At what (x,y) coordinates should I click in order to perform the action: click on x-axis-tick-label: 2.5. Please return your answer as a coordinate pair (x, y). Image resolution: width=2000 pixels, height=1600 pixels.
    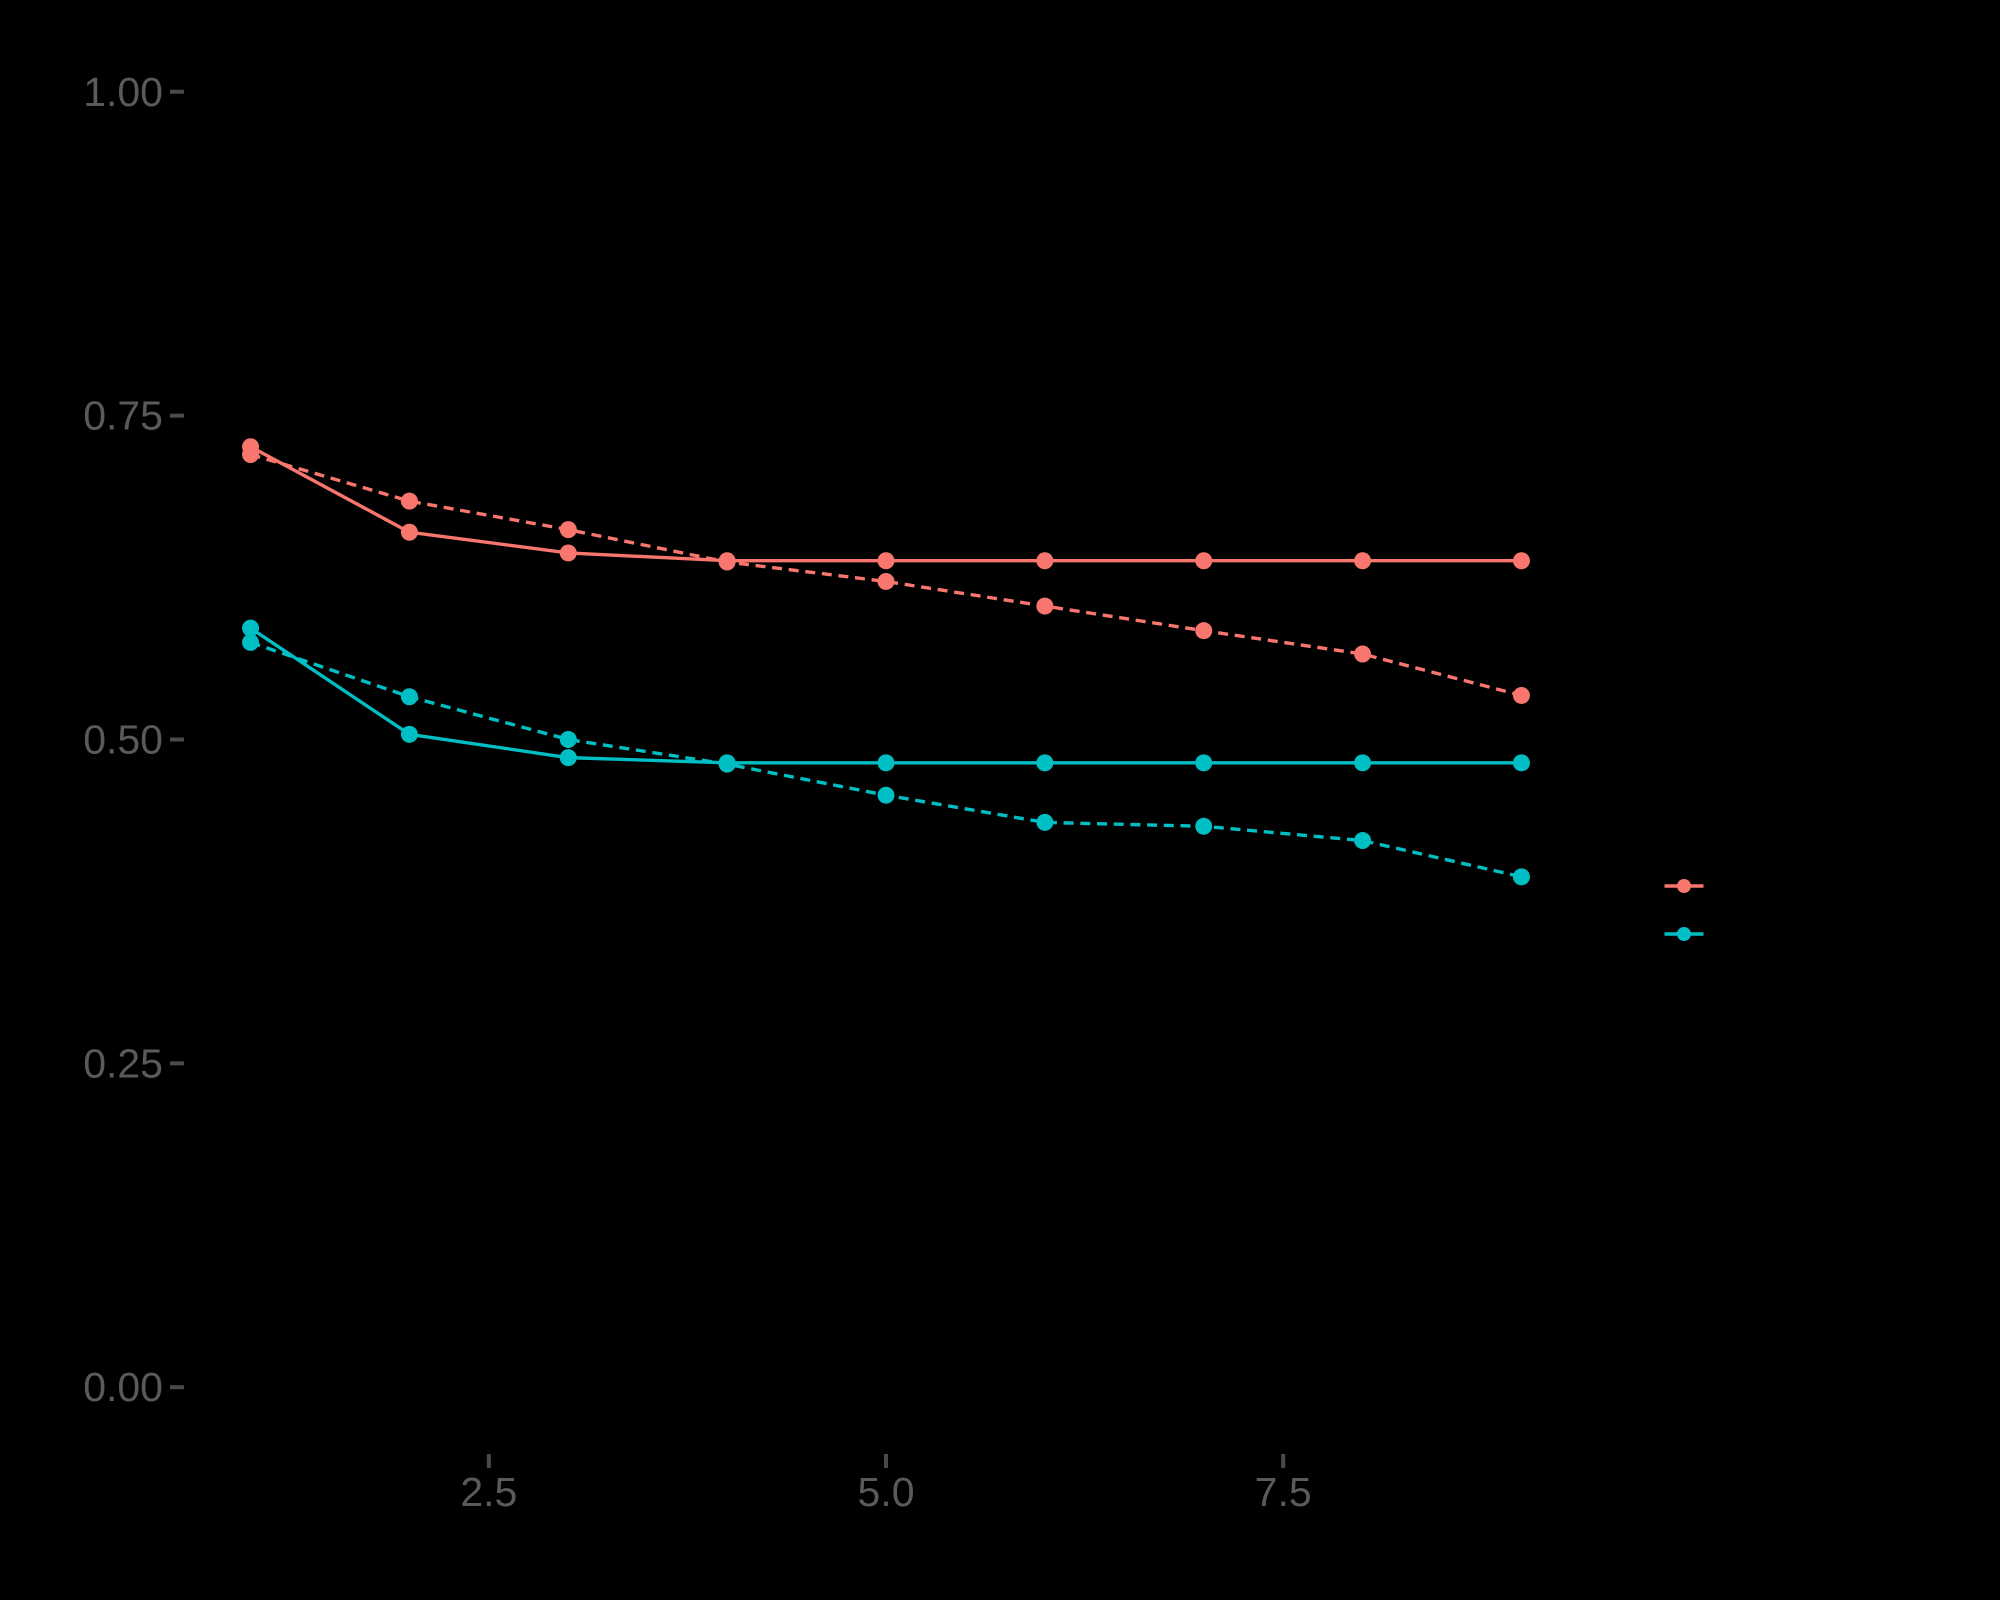
    Looking at the image, I should click on (488, 1492).